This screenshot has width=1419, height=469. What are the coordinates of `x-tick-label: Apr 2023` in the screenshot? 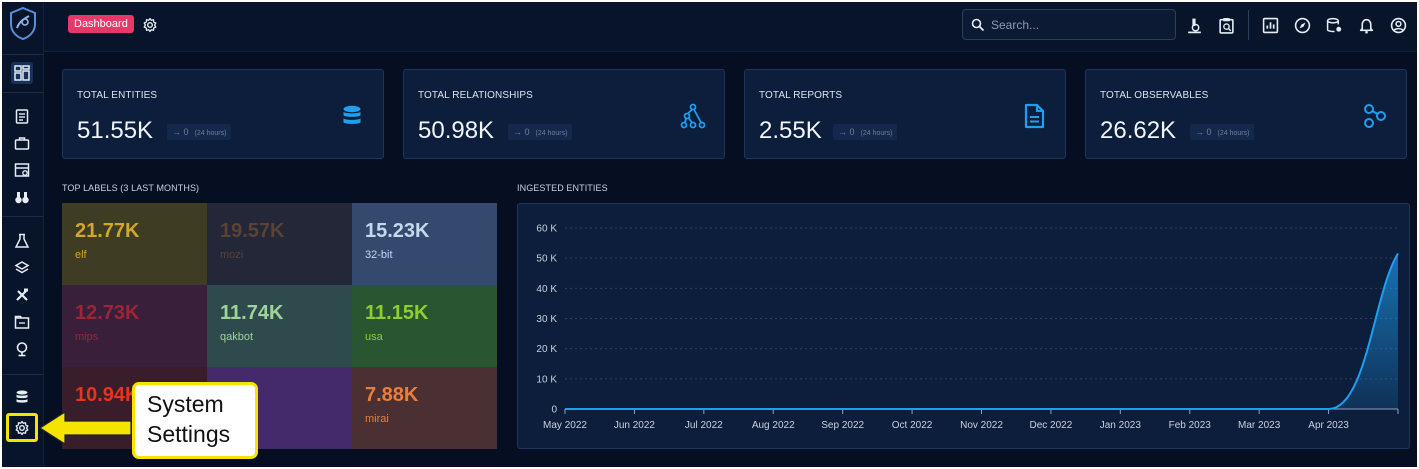 It's located at (1328, 425).